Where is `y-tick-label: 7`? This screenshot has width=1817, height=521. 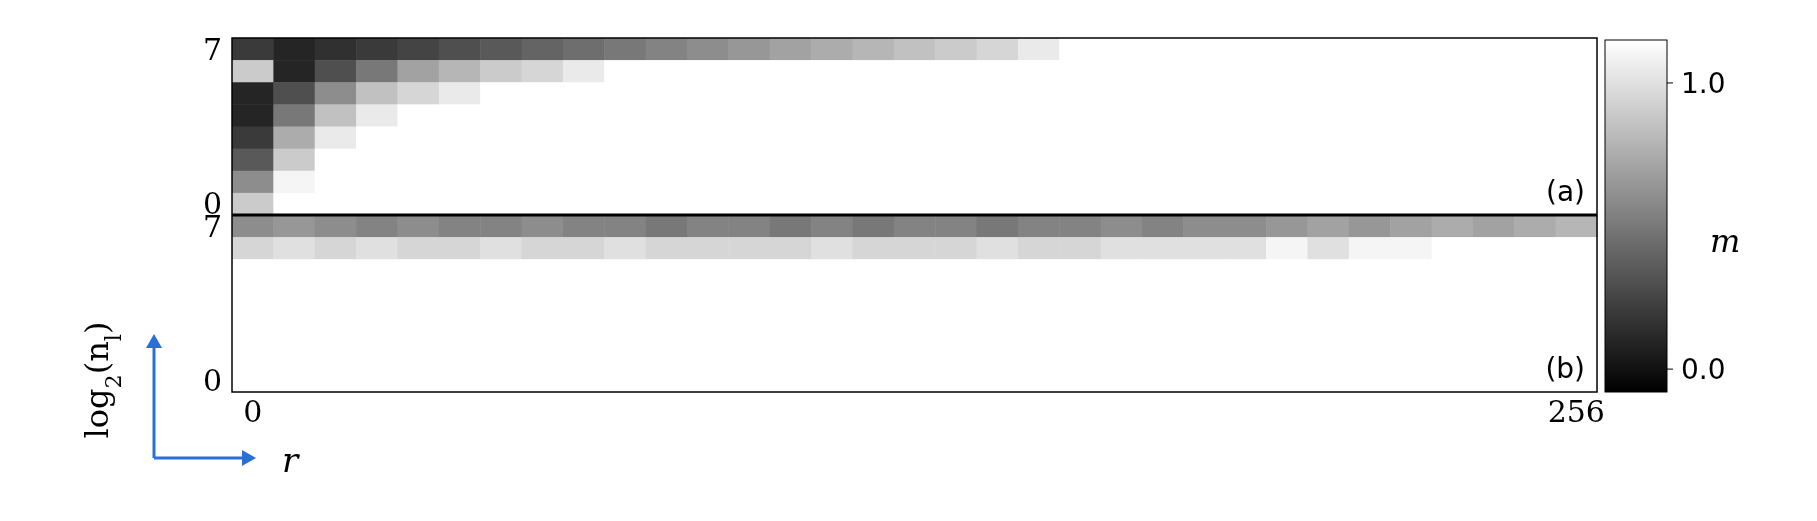
y-tick-label: 7 is located at coordinates (212, 49).